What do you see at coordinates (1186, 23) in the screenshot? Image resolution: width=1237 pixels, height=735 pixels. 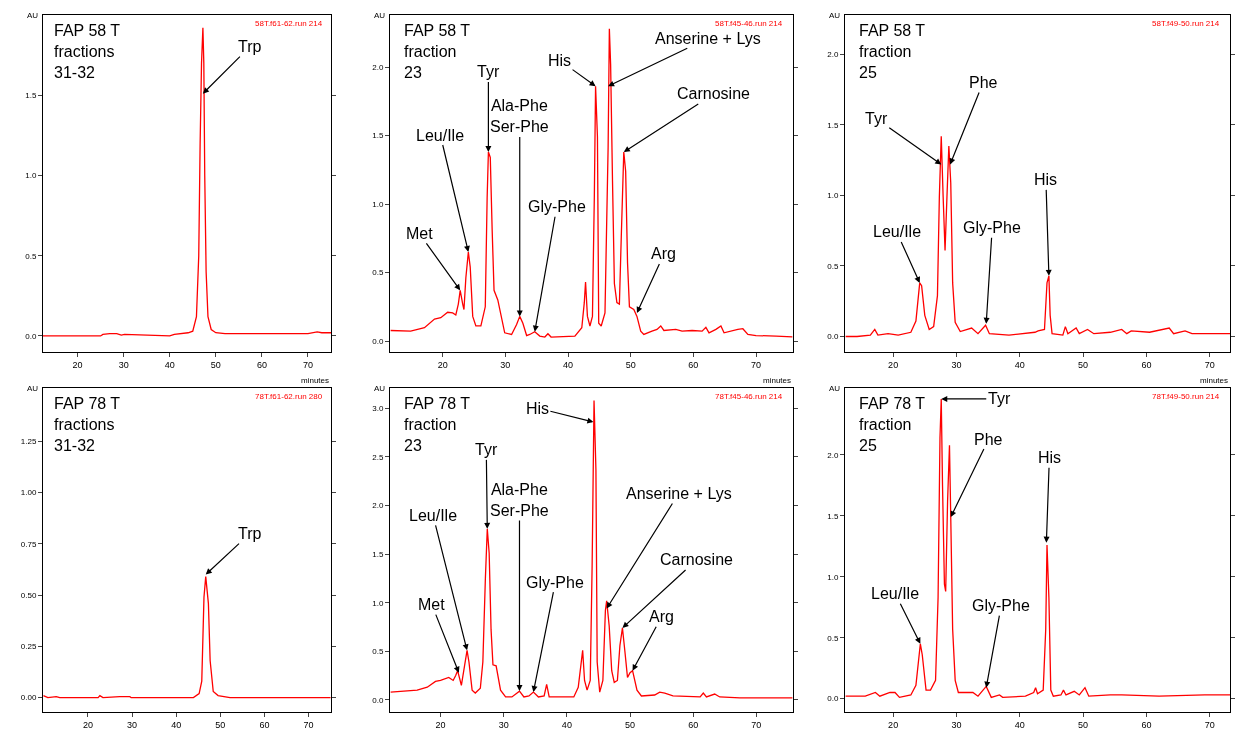 I see `annotation: 58T.f49-50.run 214` at bounding box center [1186, 23].